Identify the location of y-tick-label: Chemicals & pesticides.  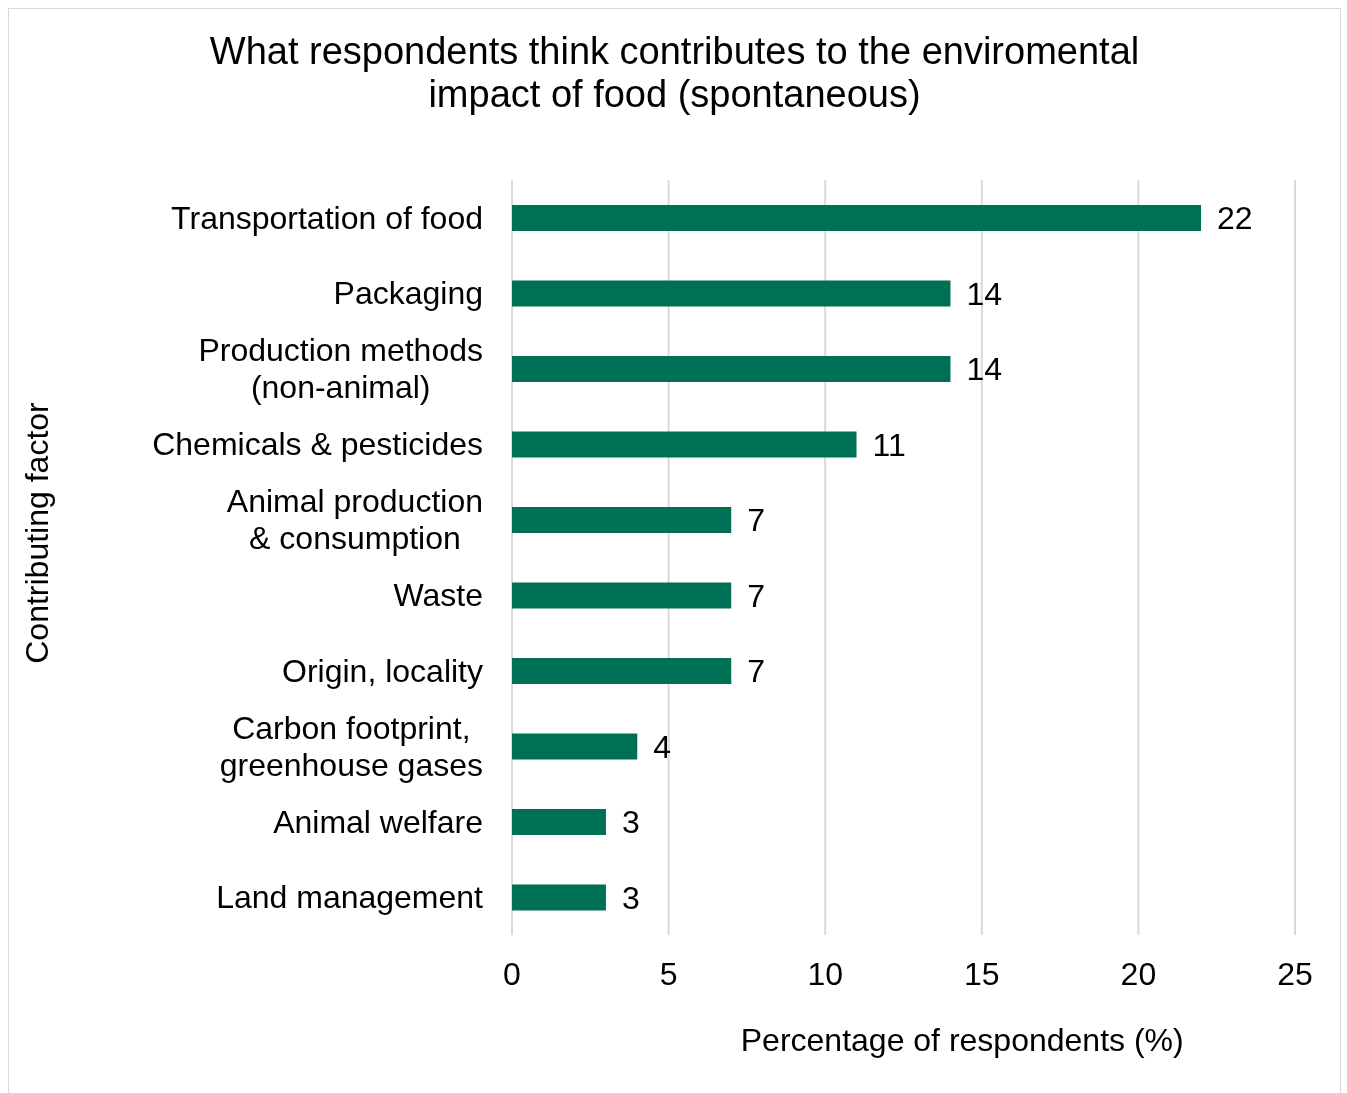
(317, 444).